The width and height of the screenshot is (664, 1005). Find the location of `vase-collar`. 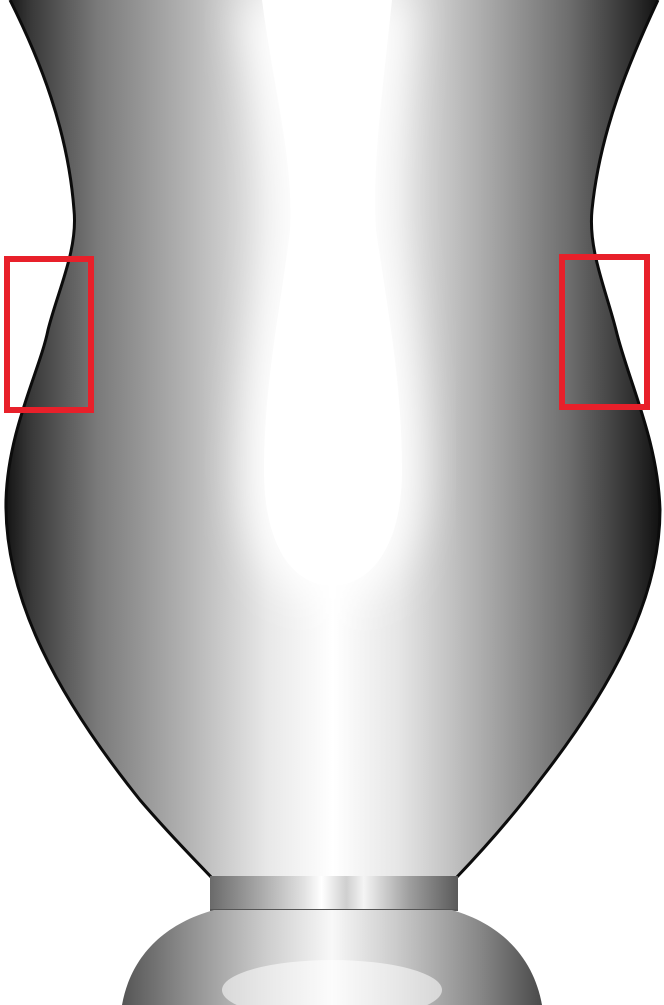

vase-collar is located at coordinates (334, 893).